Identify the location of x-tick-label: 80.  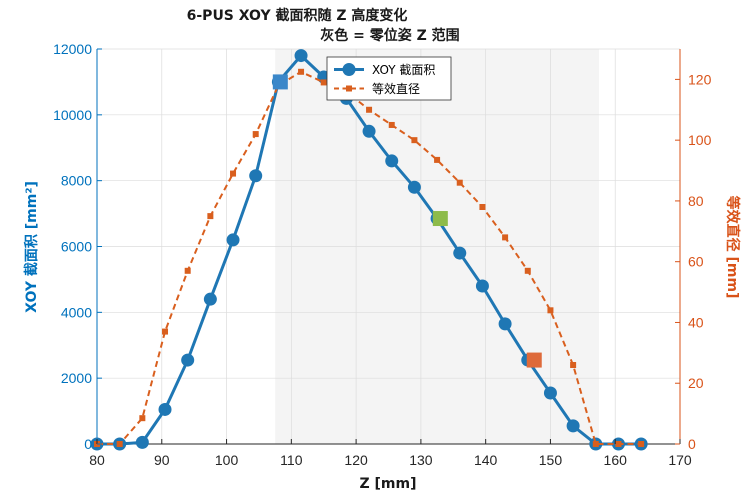
(97, 460).